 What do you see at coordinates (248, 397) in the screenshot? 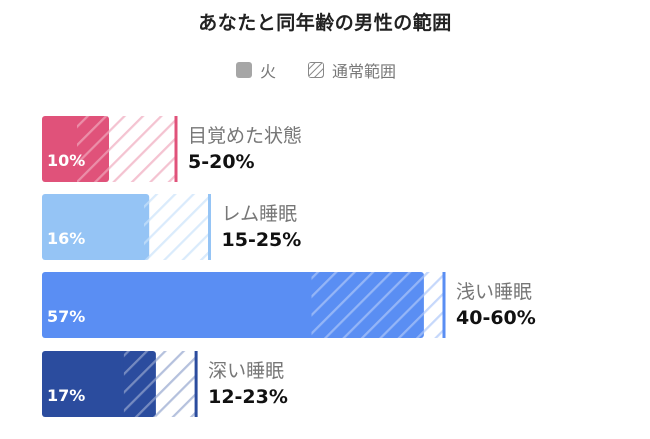
I see `range-label: 12-23%` at bounding box center [248, 397].